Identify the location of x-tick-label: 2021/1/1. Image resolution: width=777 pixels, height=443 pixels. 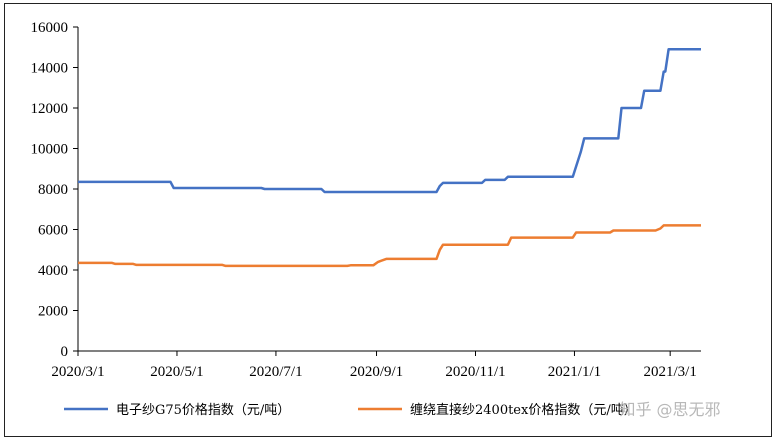
(574, 372).